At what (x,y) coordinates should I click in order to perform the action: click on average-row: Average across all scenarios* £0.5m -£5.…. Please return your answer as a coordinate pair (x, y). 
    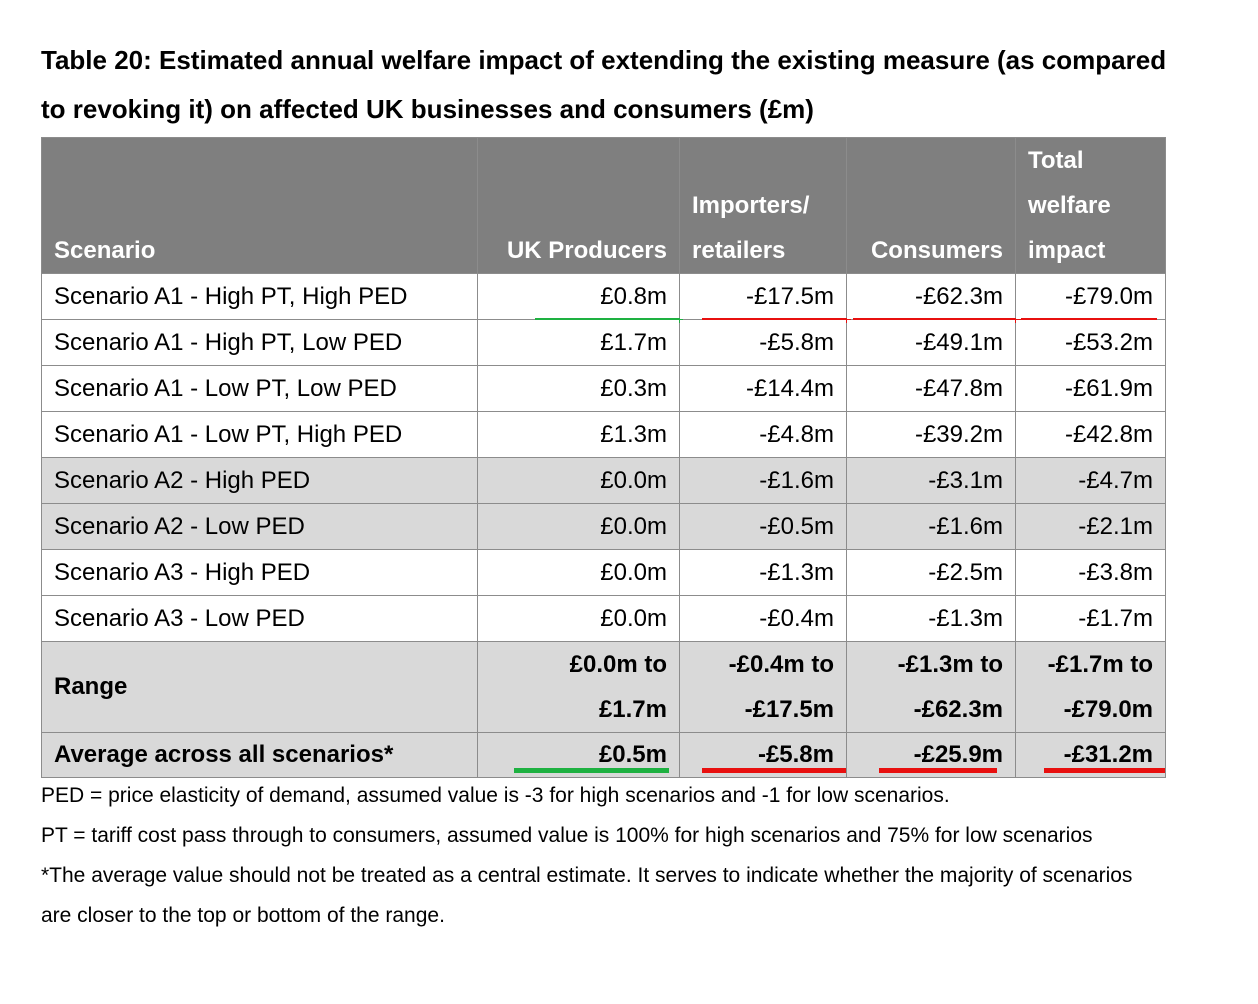
    Looking at the image, I should click on (603, 755).